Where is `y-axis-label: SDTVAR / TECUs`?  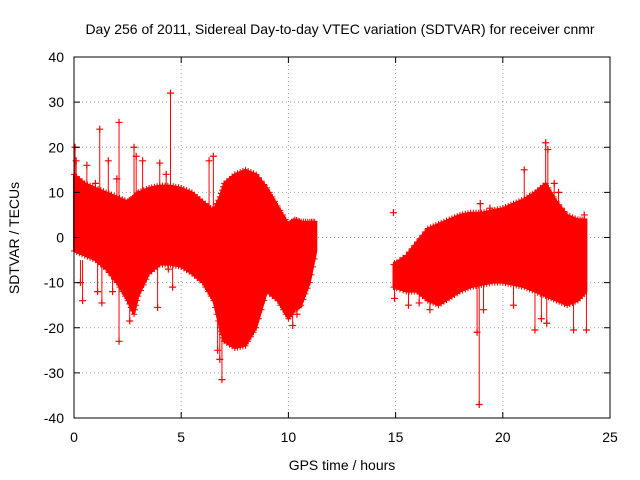 y-axis-label: SDTVAR / TECUs is located at coordinates (14, 238).